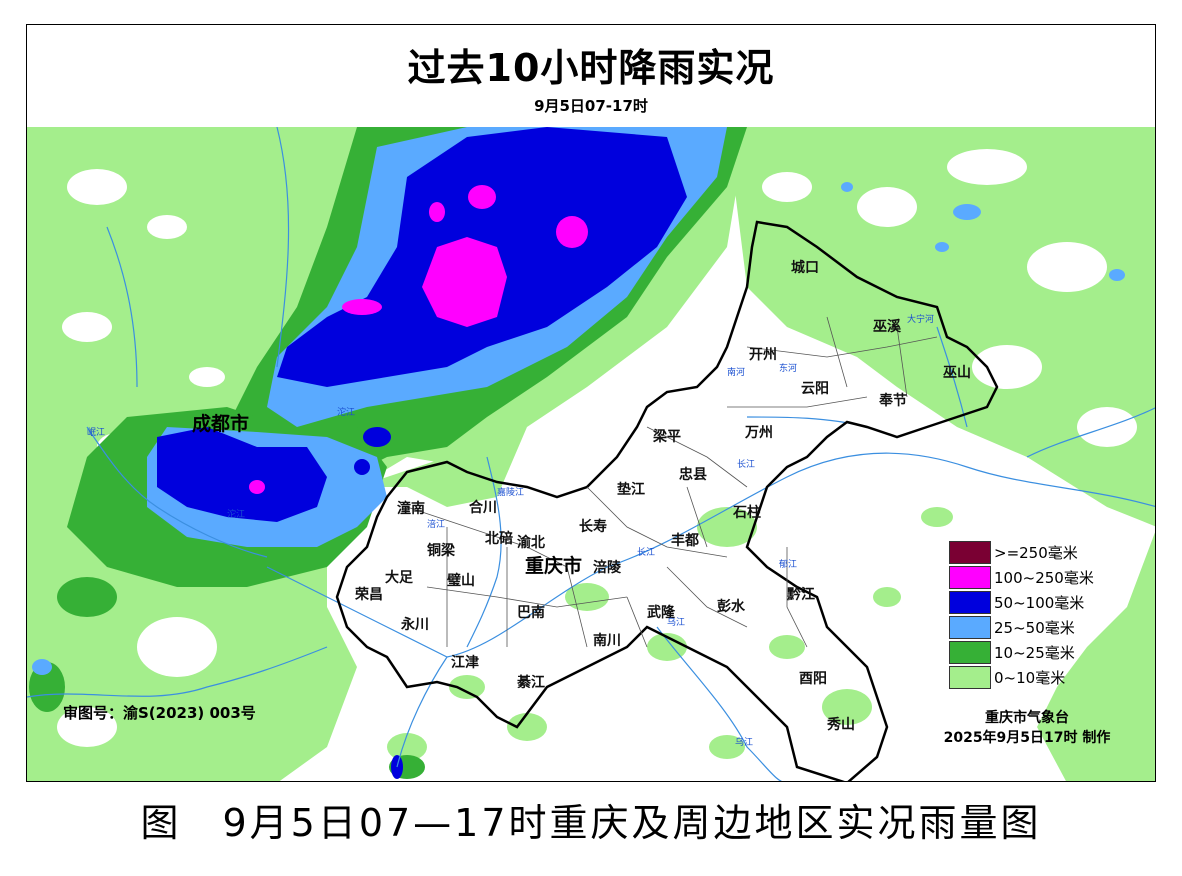 The image size is (1182, 876). I want to click on legend-row: >=250毫米, so click(1021, 552).